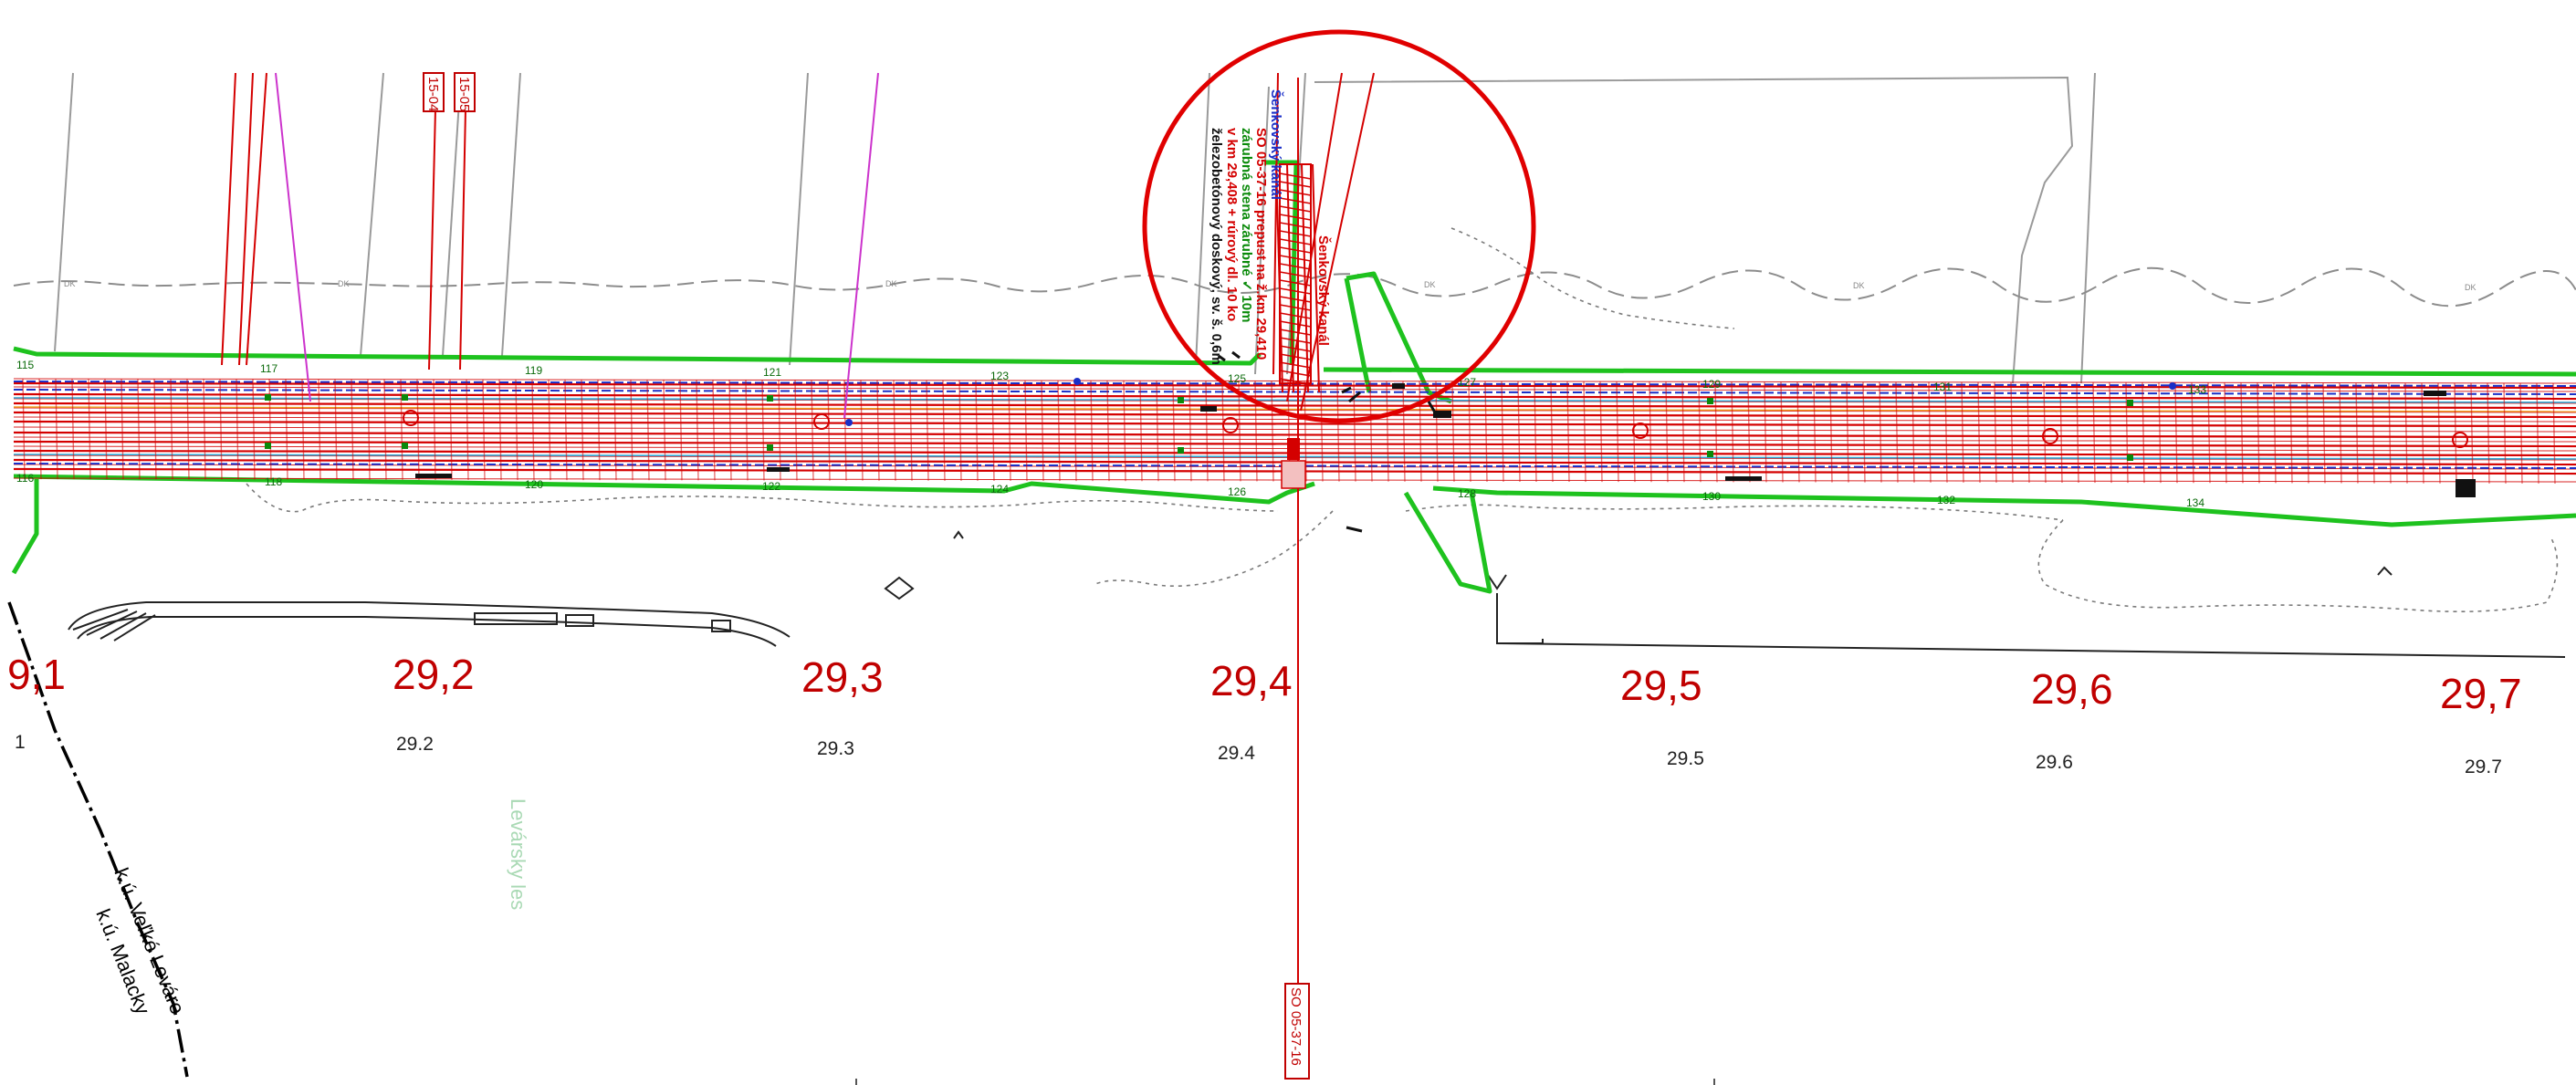  I want to click on svg-text: 15-04, so click(433, 94).